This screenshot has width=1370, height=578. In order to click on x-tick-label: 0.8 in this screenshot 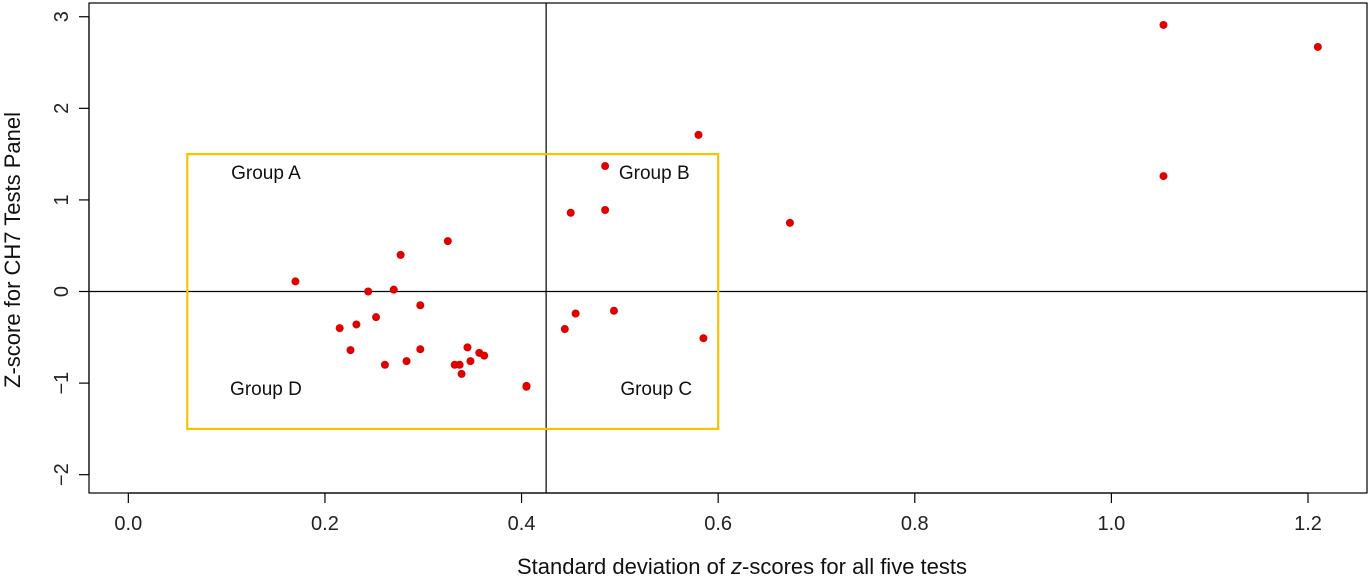, I will do `click(915, 524)`.